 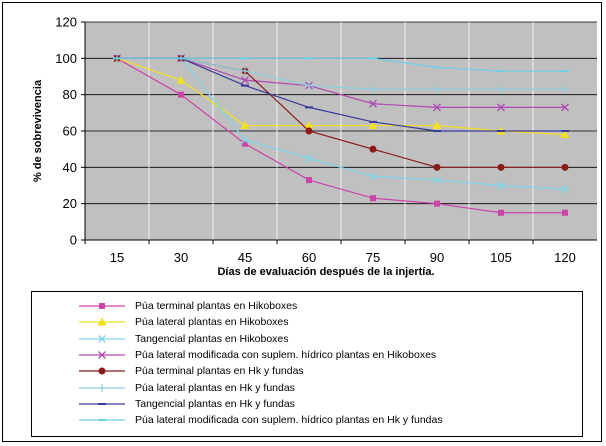 I want to click on x-tick-label: 90, so click(x=437, y=257).